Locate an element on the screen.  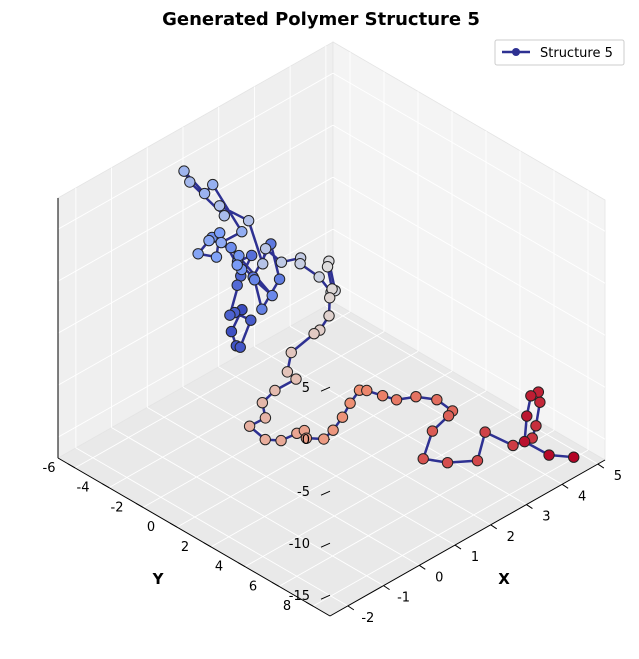
x-tick-label: 2 is located at coordinates (511, 537).